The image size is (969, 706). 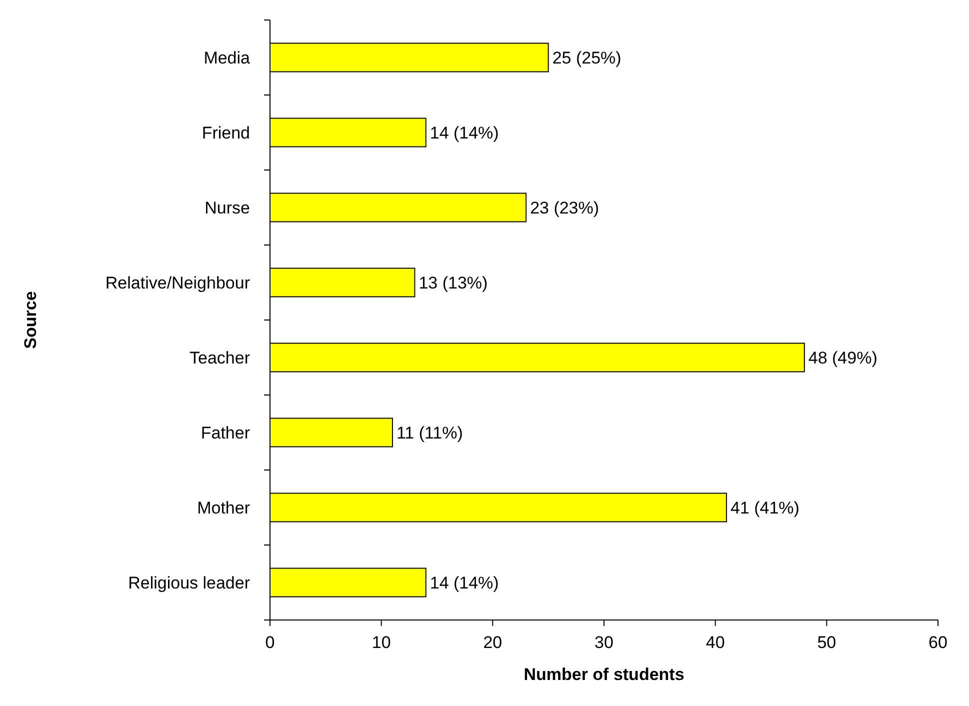 What do you see at coordinates (587, 58) in the screenshot?
I see `data-label: 25 (25%)` at bounding box center [587, 58].